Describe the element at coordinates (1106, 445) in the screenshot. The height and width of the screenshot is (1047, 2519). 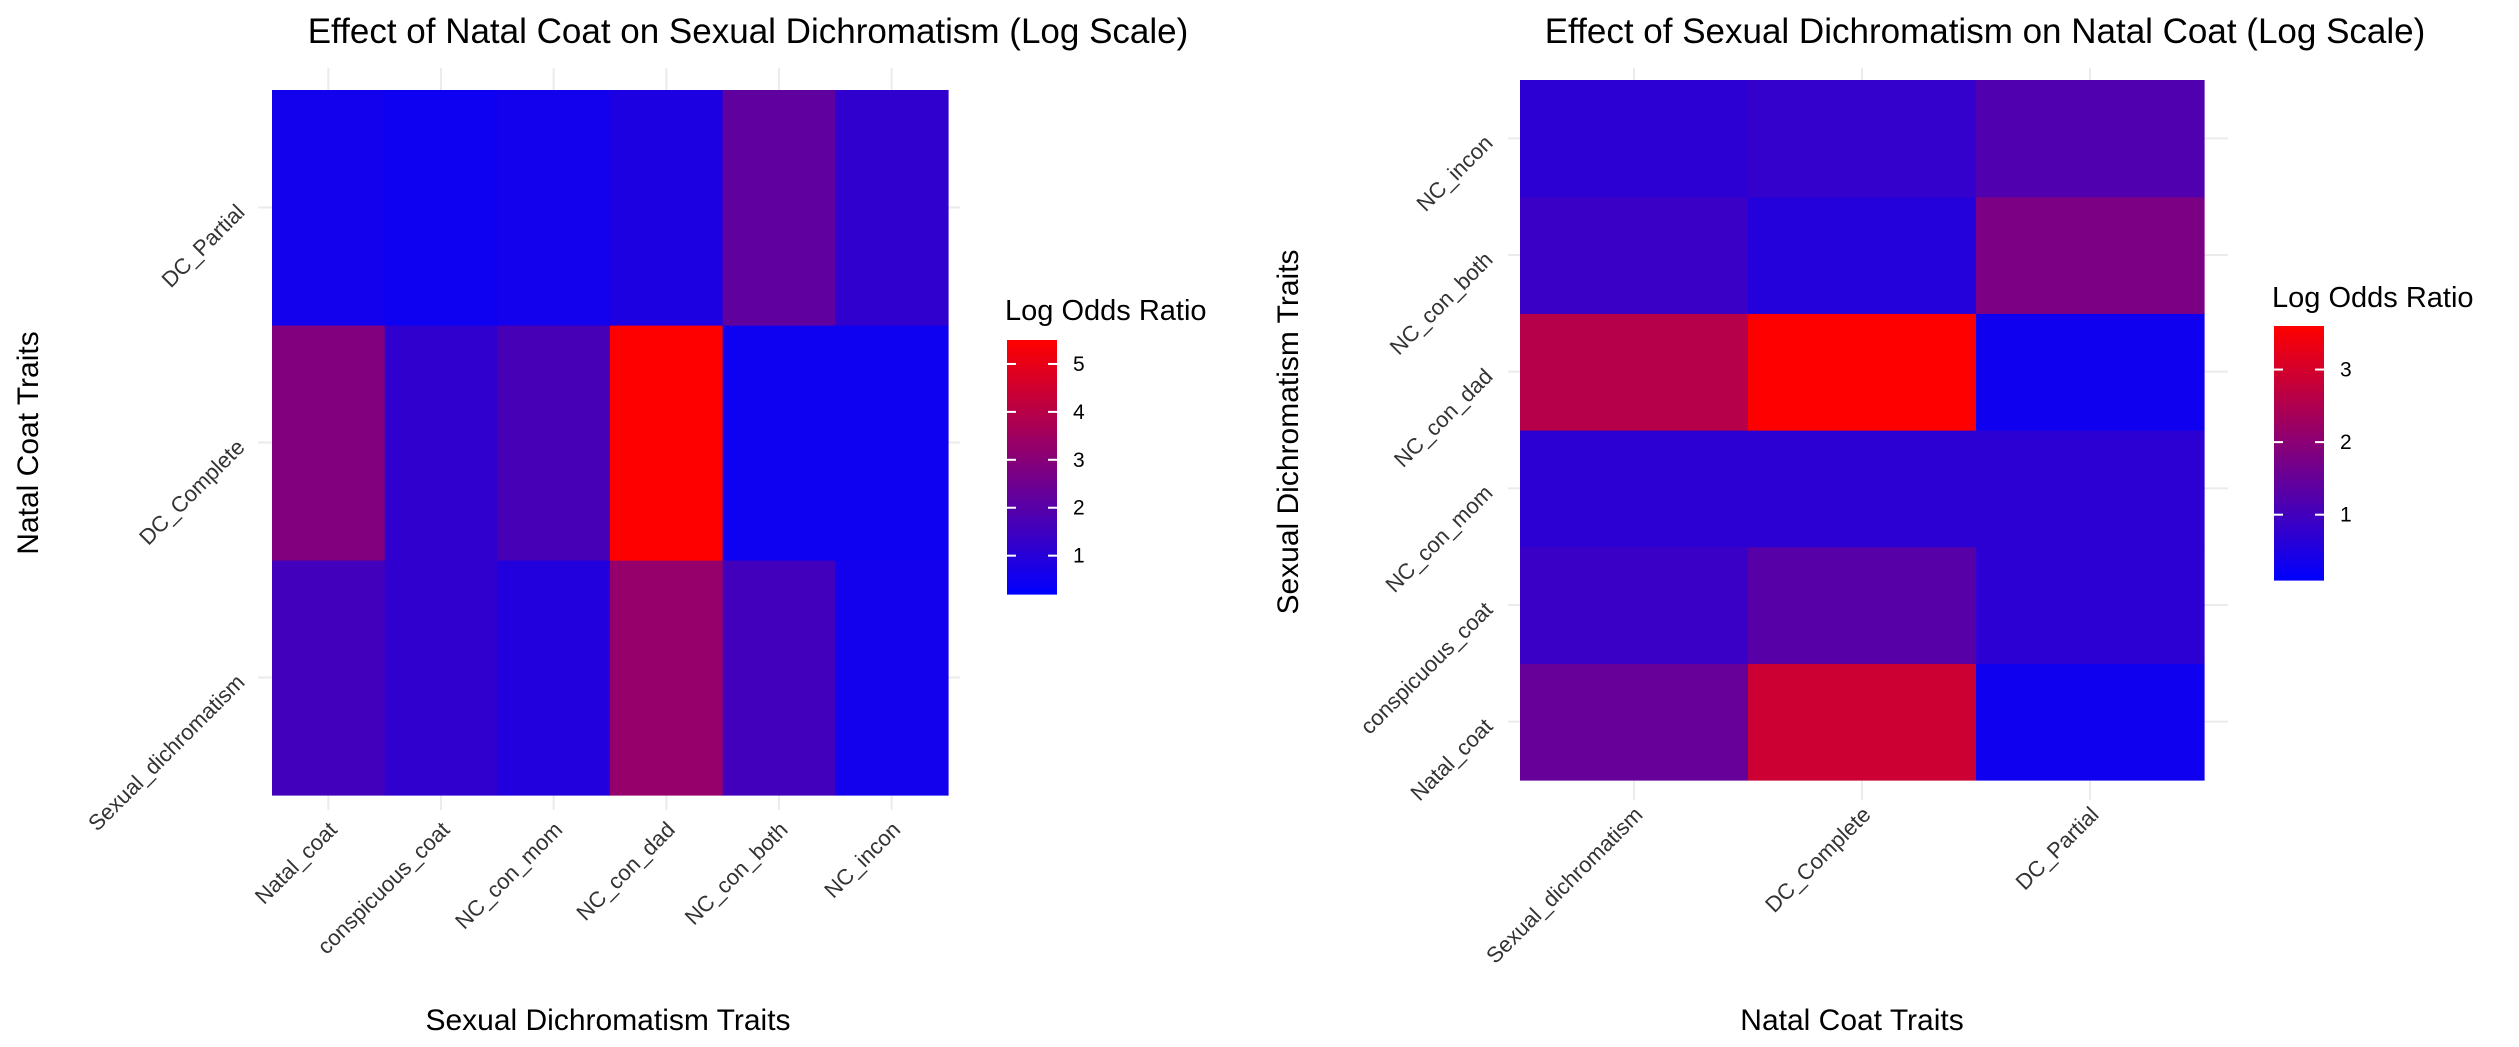
I see `left-color-legend: Log Odds Ratio 1 2 3 4 5` at that location.